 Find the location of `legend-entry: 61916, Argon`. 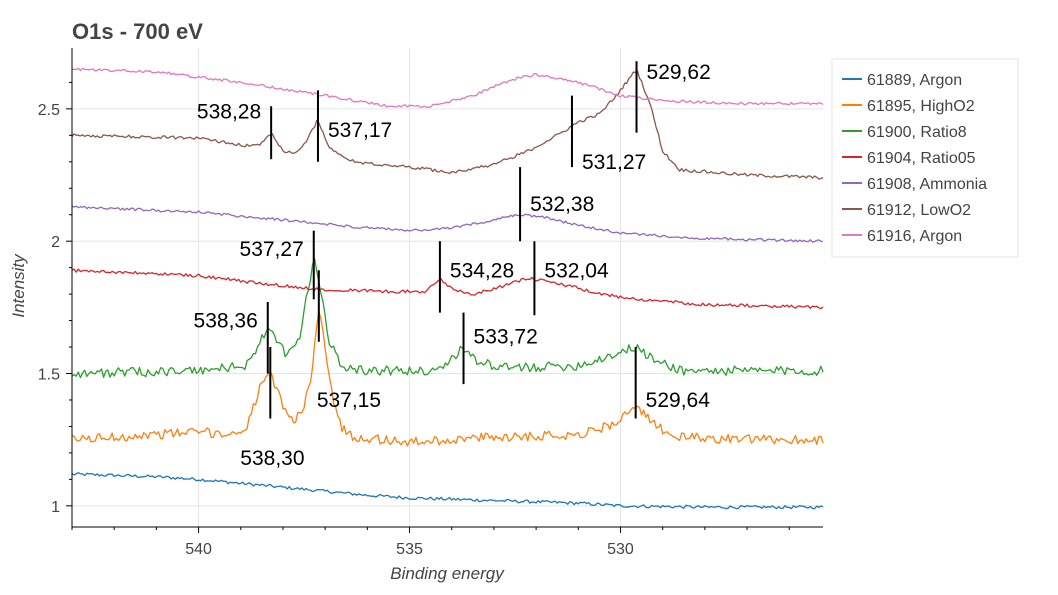

legend-entry: 61916, Argon is located at coordinates (914, 236).